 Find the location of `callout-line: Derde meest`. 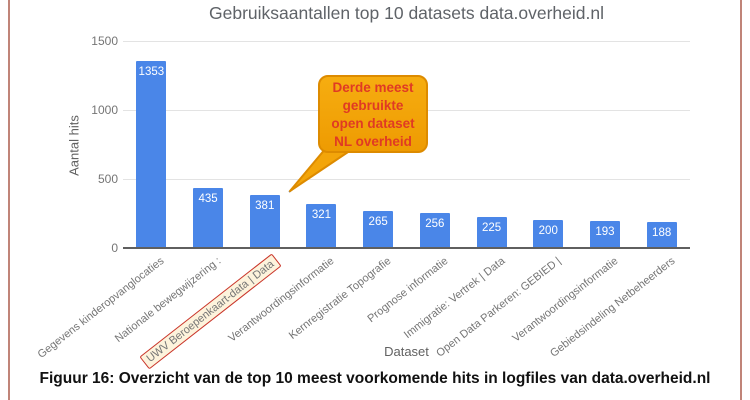

callout-line: Derde meest is located at coordinates (373, 87).